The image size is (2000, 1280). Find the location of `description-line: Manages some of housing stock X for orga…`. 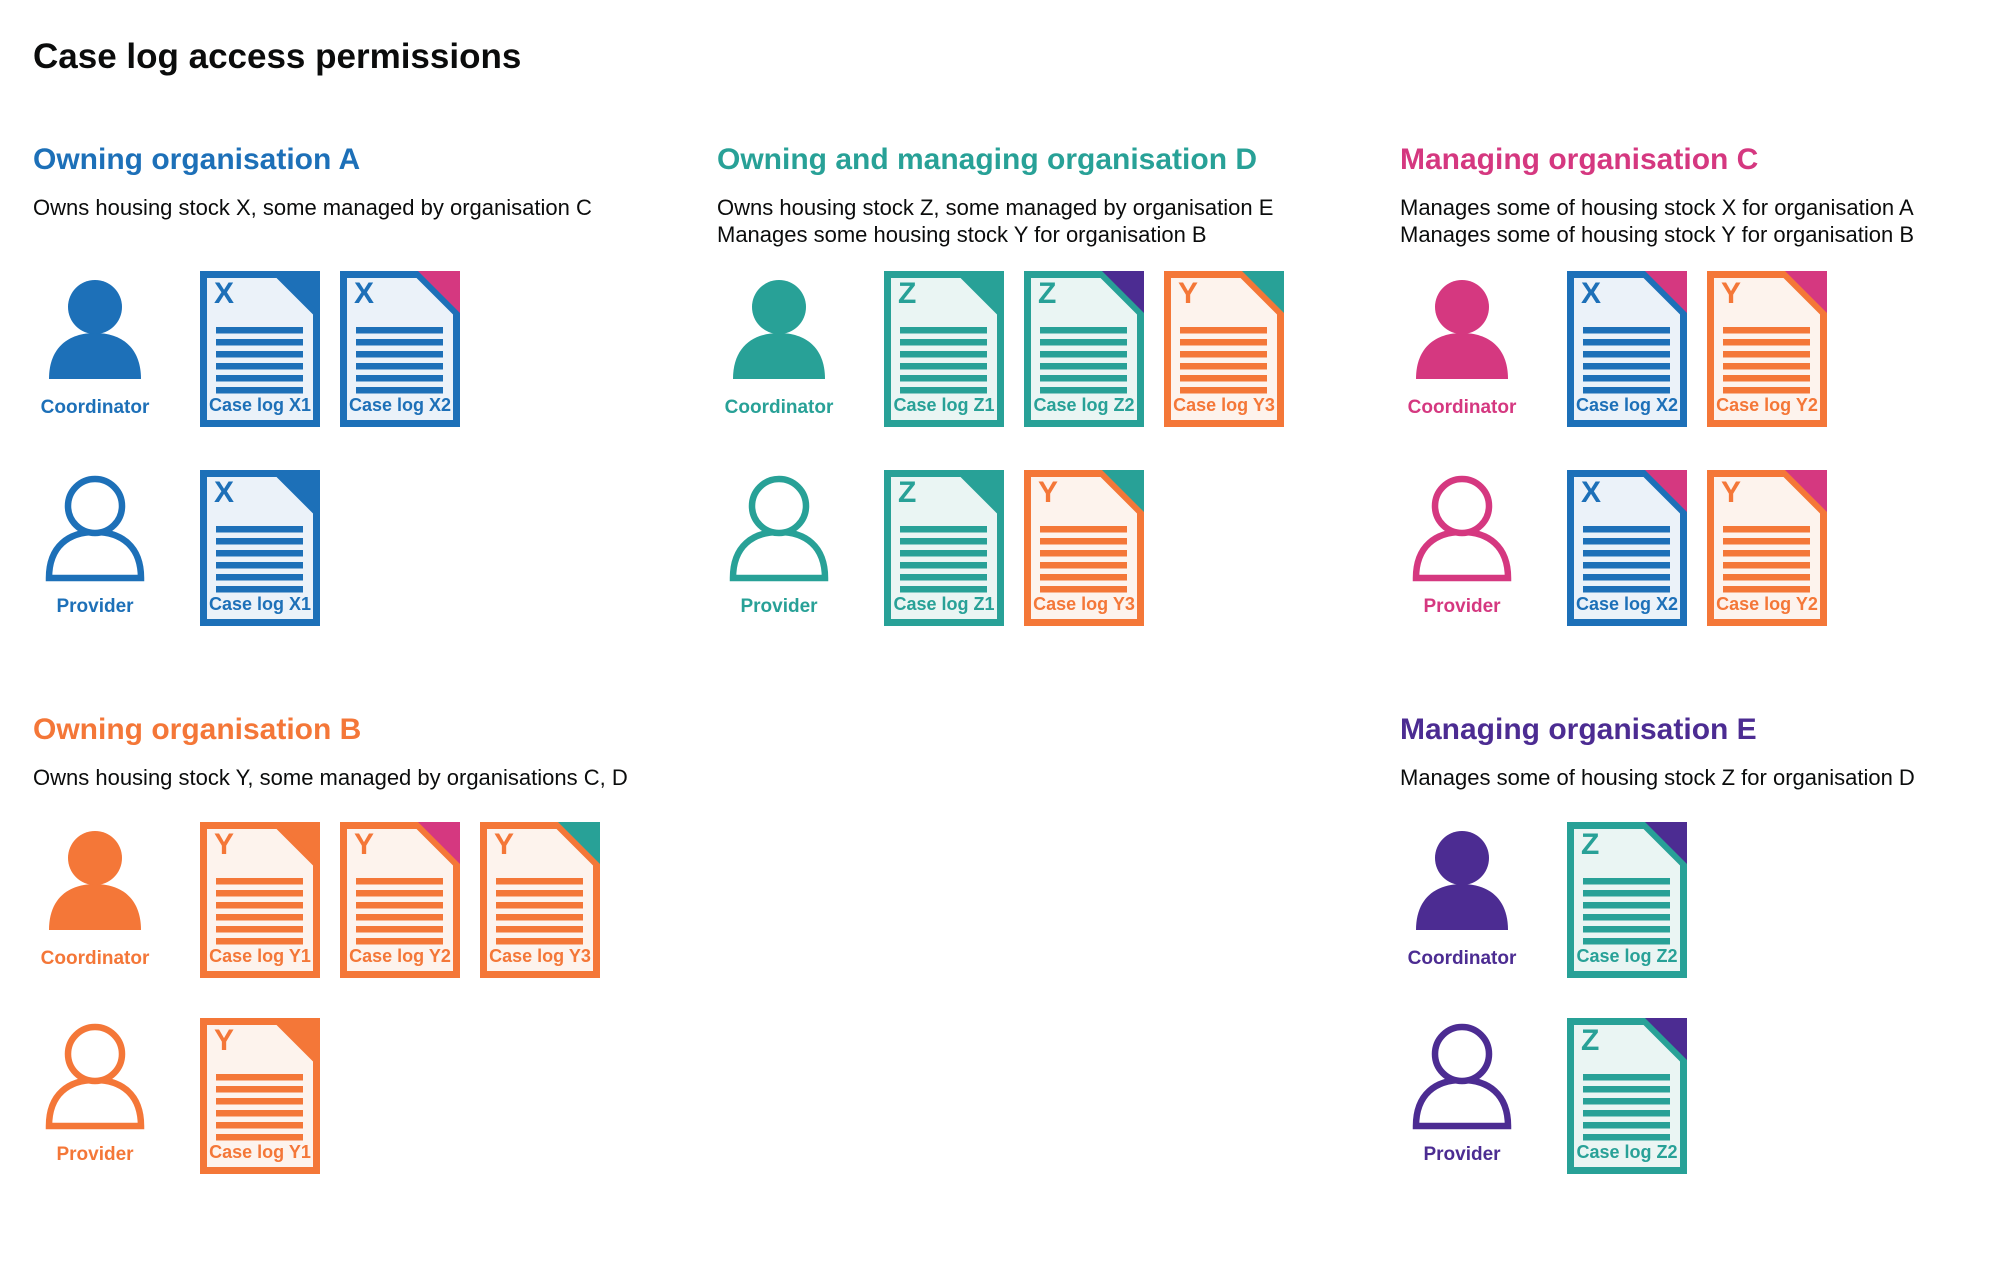

description-line: Manages some of housing stock X for orga… is located at coordinates (1657, 207).